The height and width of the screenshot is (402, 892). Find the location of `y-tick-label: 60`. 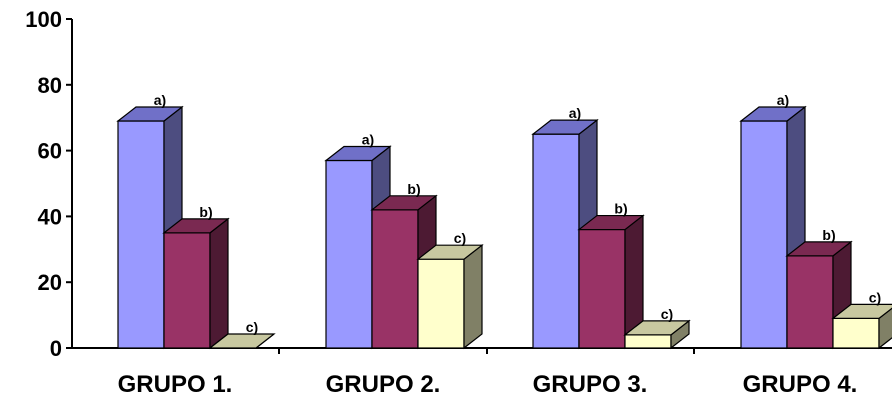

y-tick-label: 60 is located at coordinates (50, 151).